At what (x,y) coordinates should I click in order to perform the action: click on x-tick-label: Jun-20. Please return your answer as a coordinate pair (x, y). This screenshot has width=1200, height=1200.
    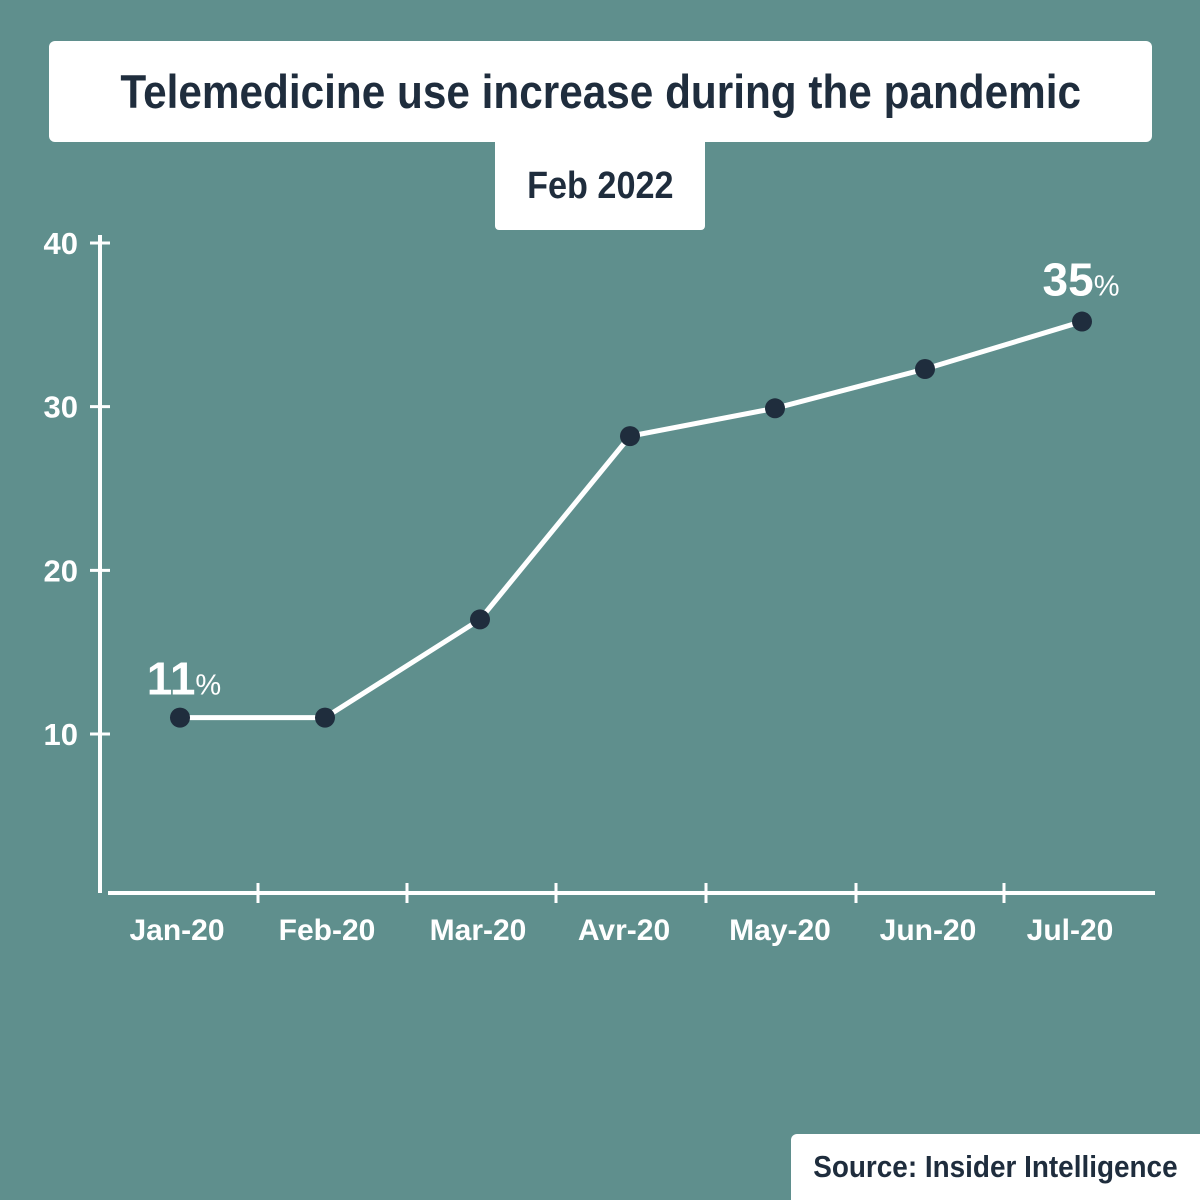
    Looking at the image, I should click on (928, 930).